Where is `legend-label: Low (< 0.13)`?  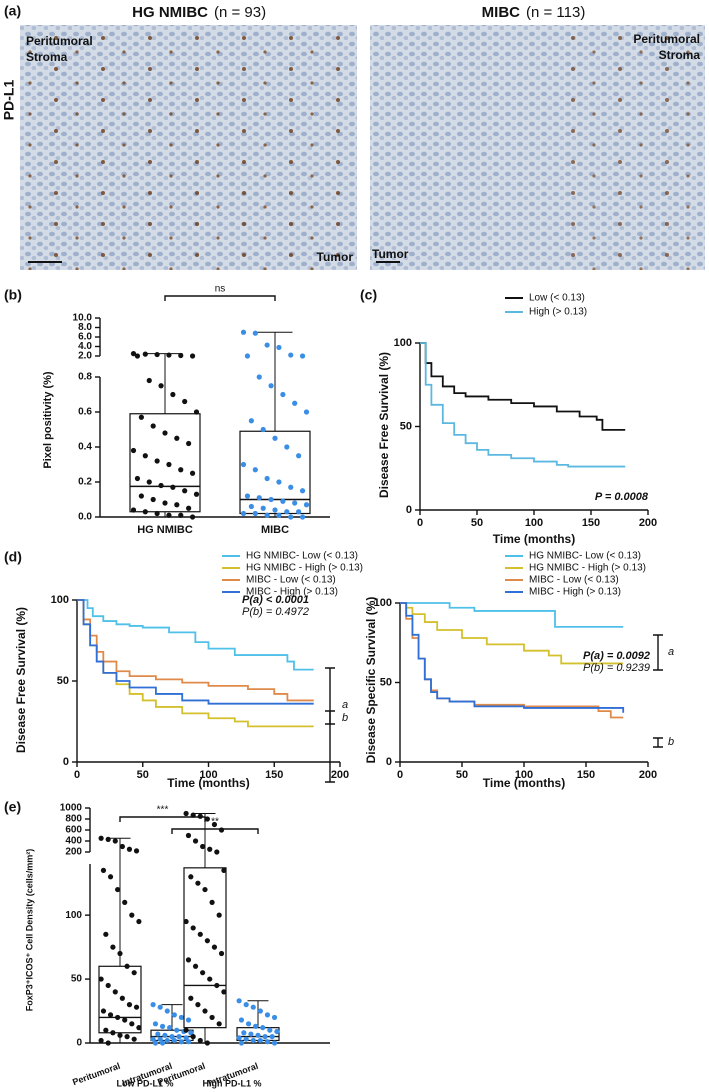 legend-label: Low (< 0.13) is located at coordinates (557, 298).